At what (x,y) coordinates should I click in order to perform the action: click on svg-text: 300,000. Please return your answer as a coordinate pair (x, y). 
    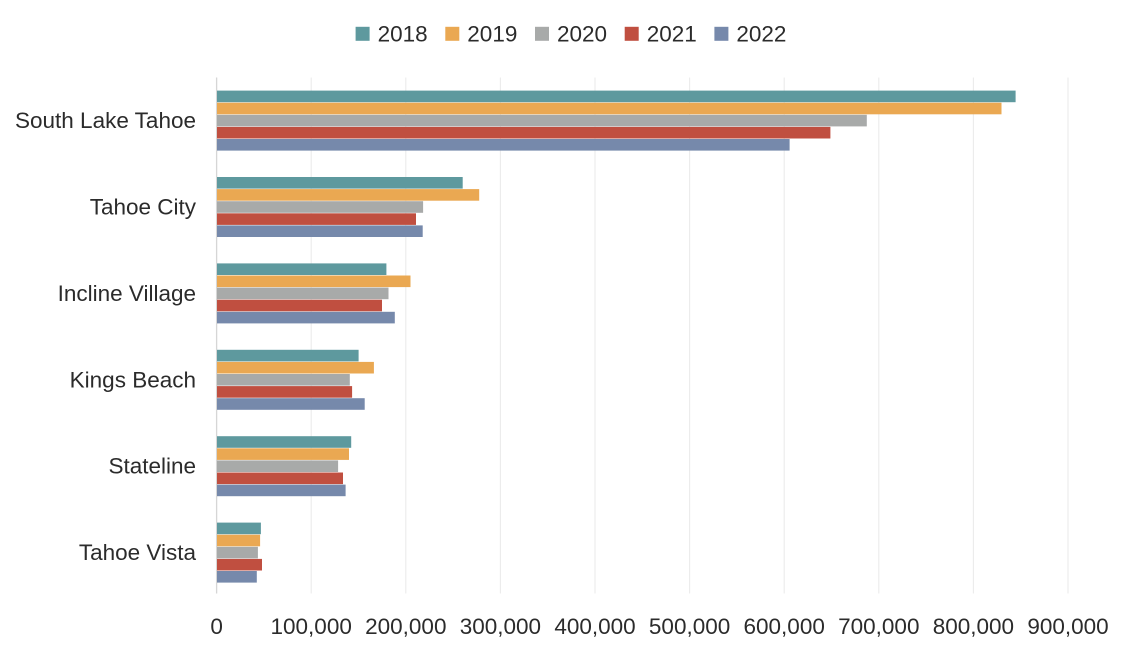
    Looking at the image, I should click on (500, 626).